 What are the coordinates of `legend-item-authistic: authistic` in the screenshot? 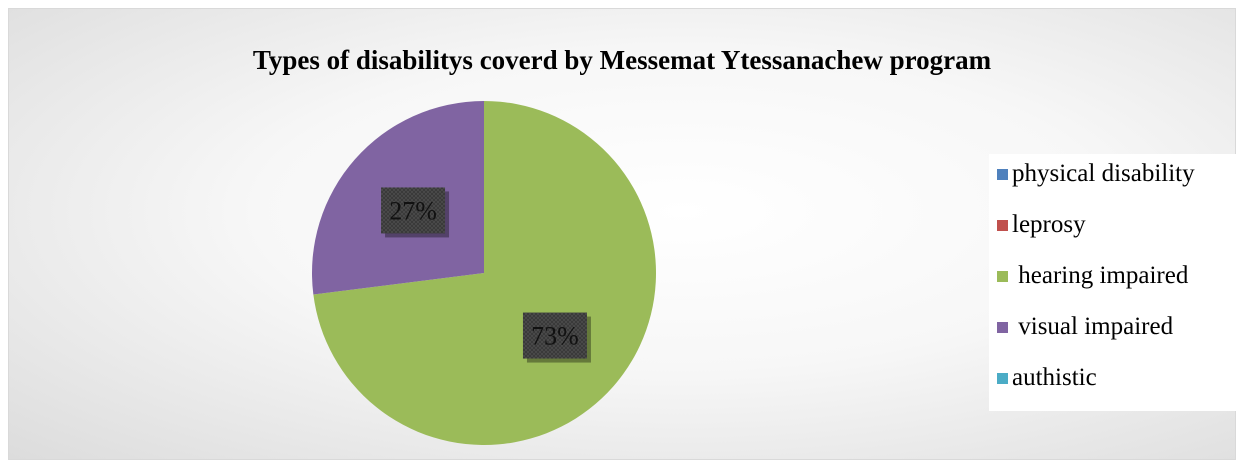 It's located at (1047, 378).